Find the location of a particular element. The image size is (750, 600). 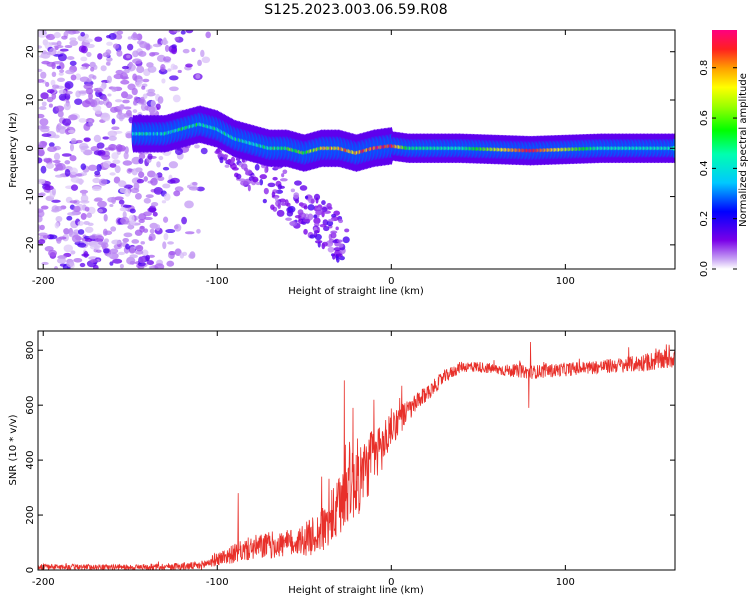

spectrogram-xtick-label: -100 is located at coordinates (217, 281).